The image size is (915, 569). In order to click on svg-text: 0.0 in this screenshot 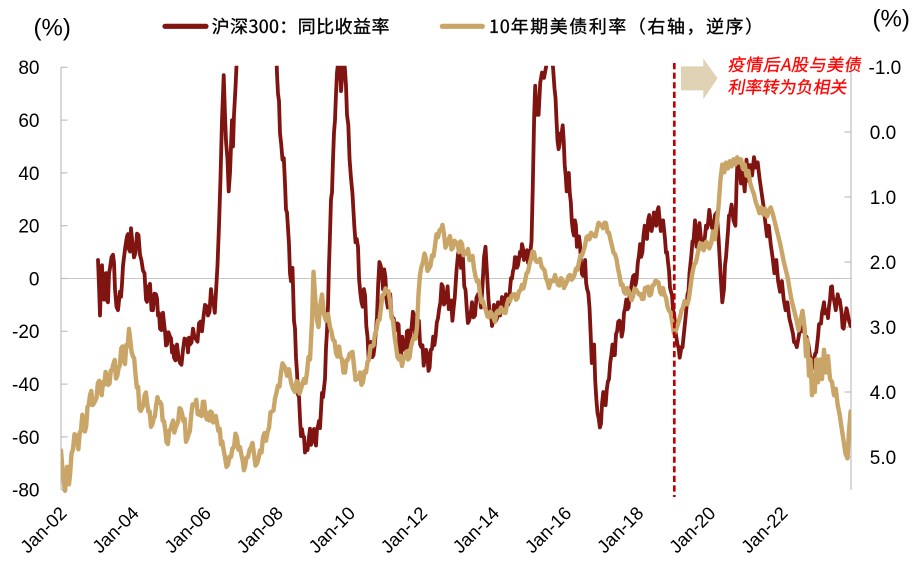, I will do `click(883, 133)`.